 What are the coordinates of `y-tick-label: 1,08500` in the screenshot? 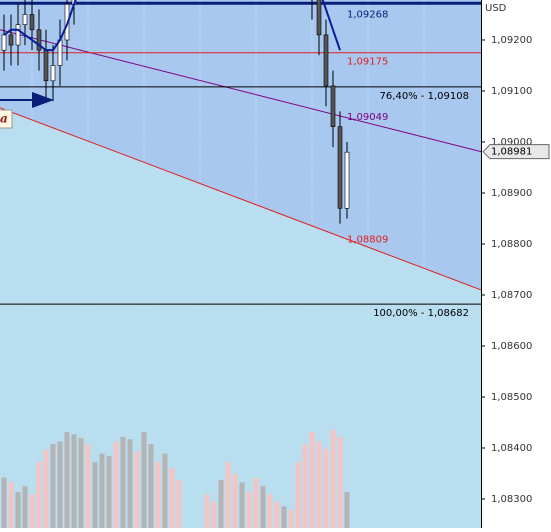 It's located at (511, 397).